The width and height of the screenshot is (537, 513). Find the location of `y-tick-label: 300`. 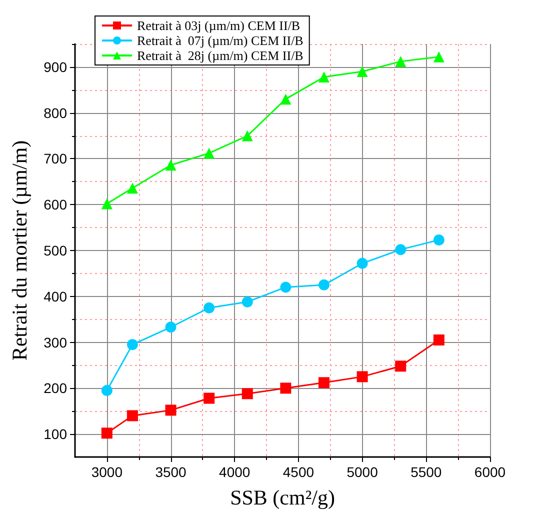

y-tick-label: 300 is located at coordinates (56, 342).